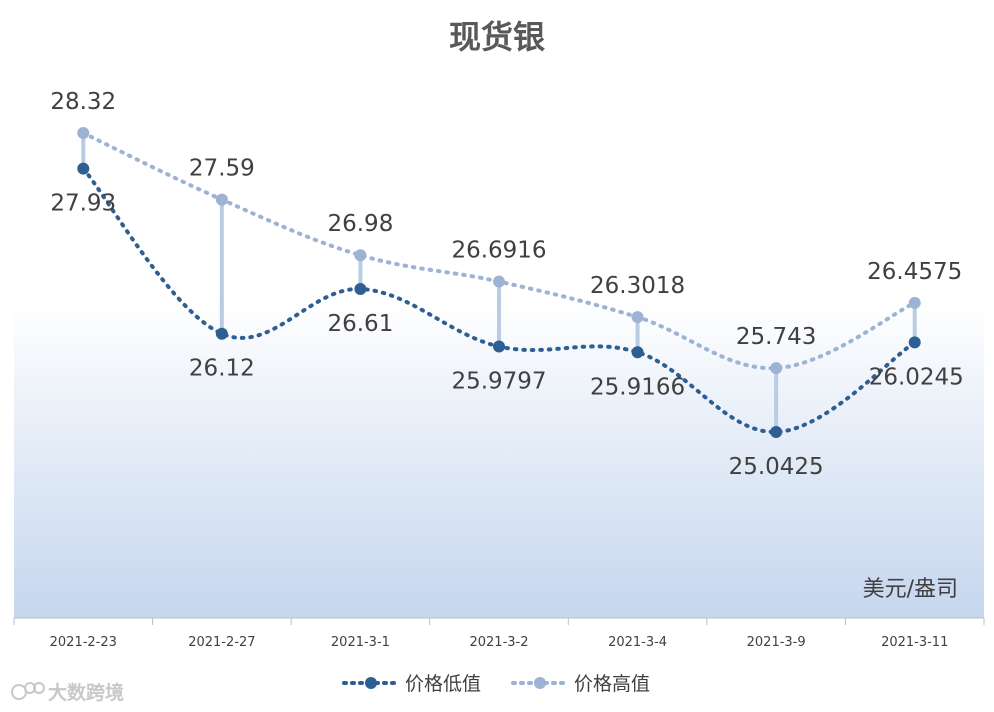 Image resolution: width=994 pixels, height=712 pixels. Describe the element at coordinates (443, 684) in the screenshot. I see `legend-label-low: 价格低值` at that location.